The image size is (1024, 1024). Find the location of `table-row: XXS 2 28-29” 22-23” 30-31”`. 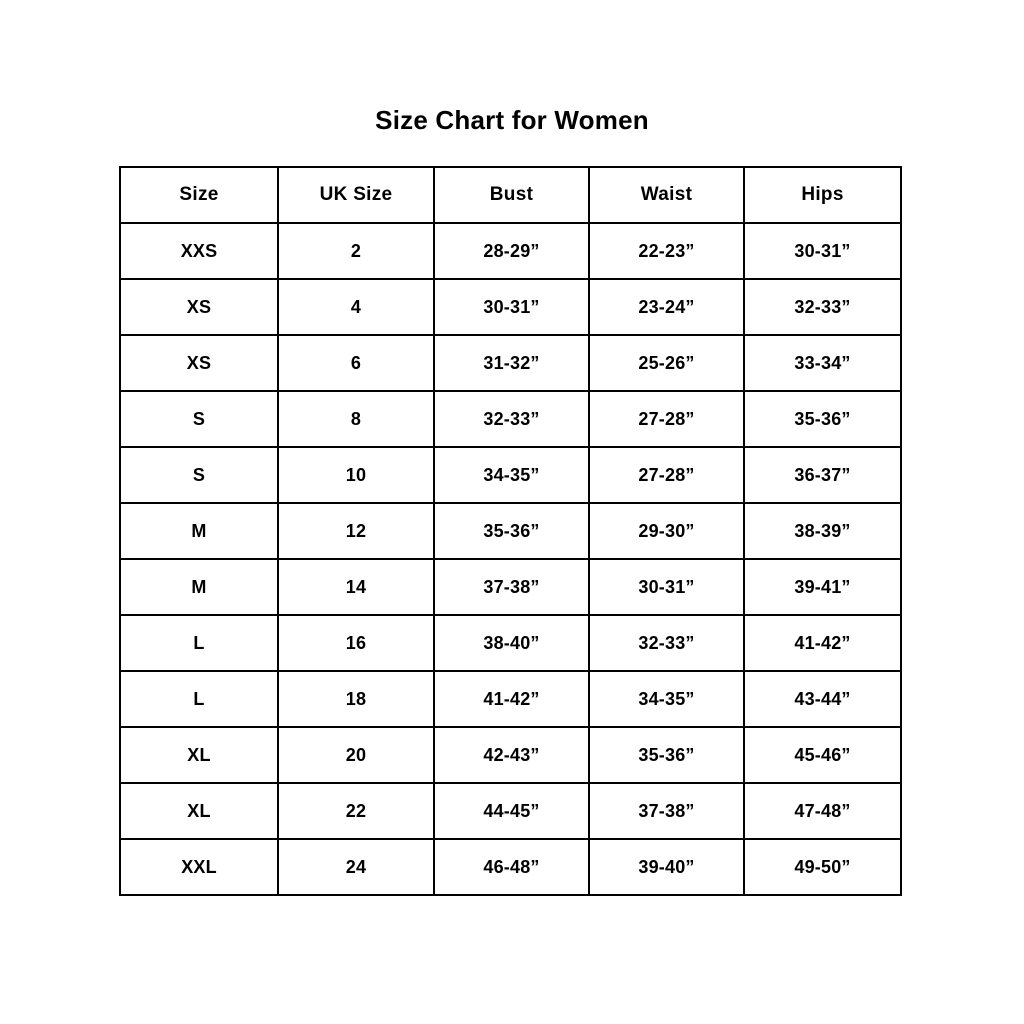

table-row: XXS 2 28-29” 22-23” 30-31” is located at coordinates (510, 251).